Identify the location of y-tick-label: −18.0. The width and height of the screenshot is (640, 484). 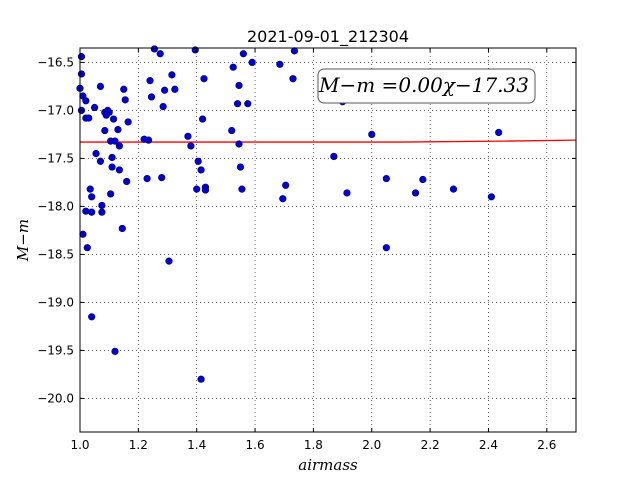
(55, 206).